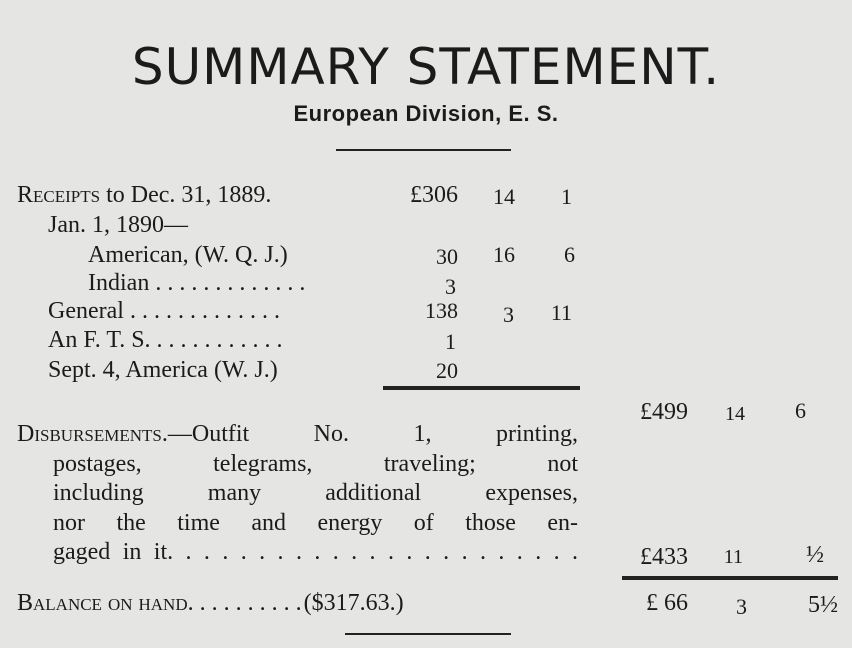  Describe the element at coordinates (102, 603) in the screenshot. I see `balance-label: Balance on hand` at that location.